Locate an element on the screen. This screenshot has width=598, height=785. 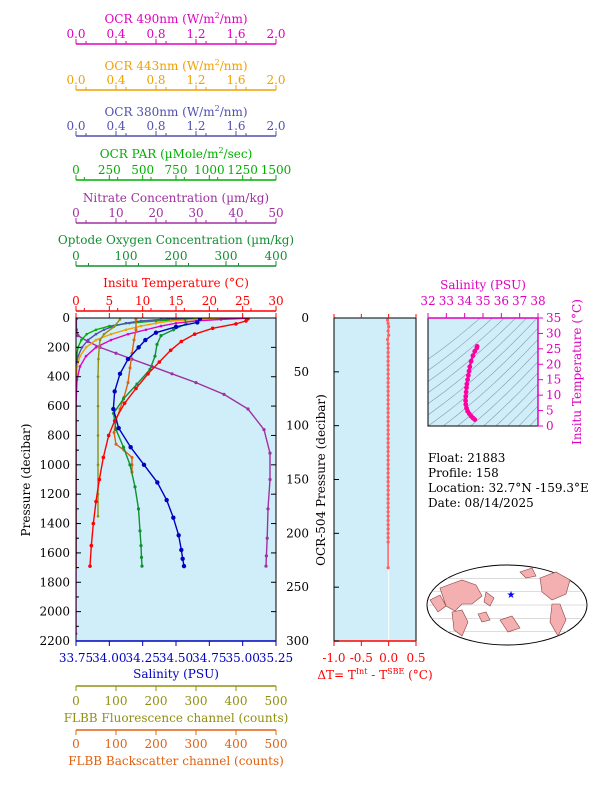
axis-tick-label: 0.4 is located at coordinates (115, 80).